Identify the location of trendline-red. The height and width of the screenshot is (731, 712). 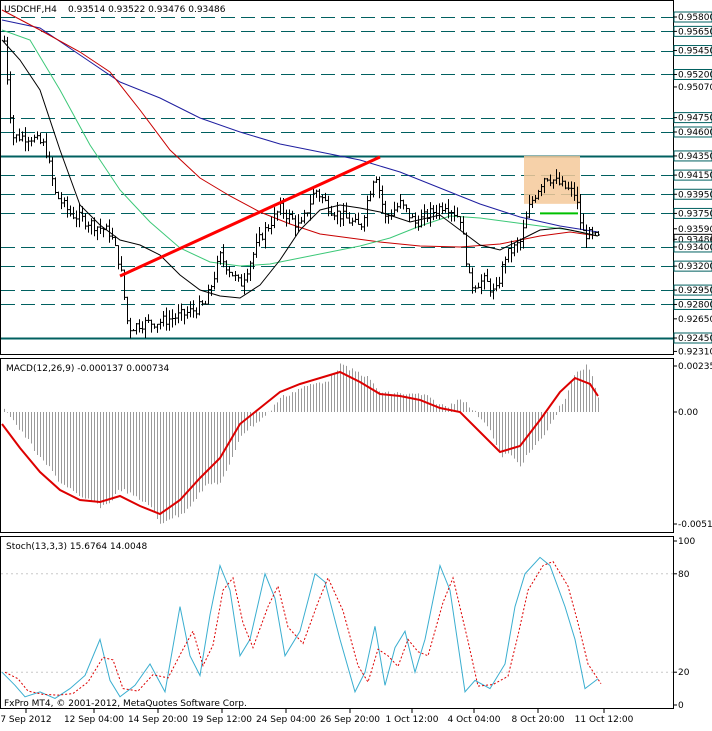
(250, 216).